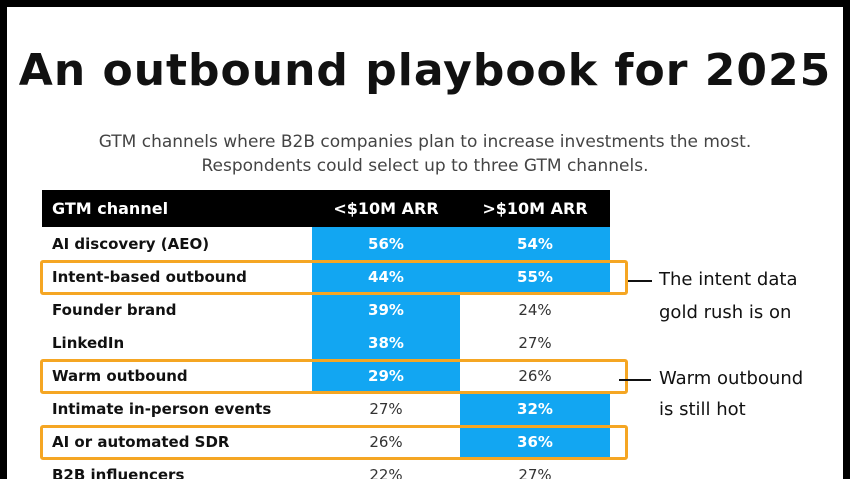 Image resolution: width=850 pixels, height=479 pixels. Describe the element at coordinates (535, 441) in the screenshot. I see `cell: 36%` at that location.